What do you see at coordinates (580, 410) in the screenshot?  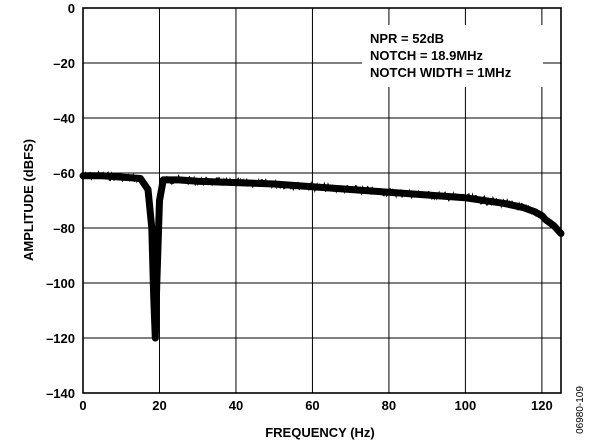 I see `figure-id: 06980-109` at bounding box center [580, 410].